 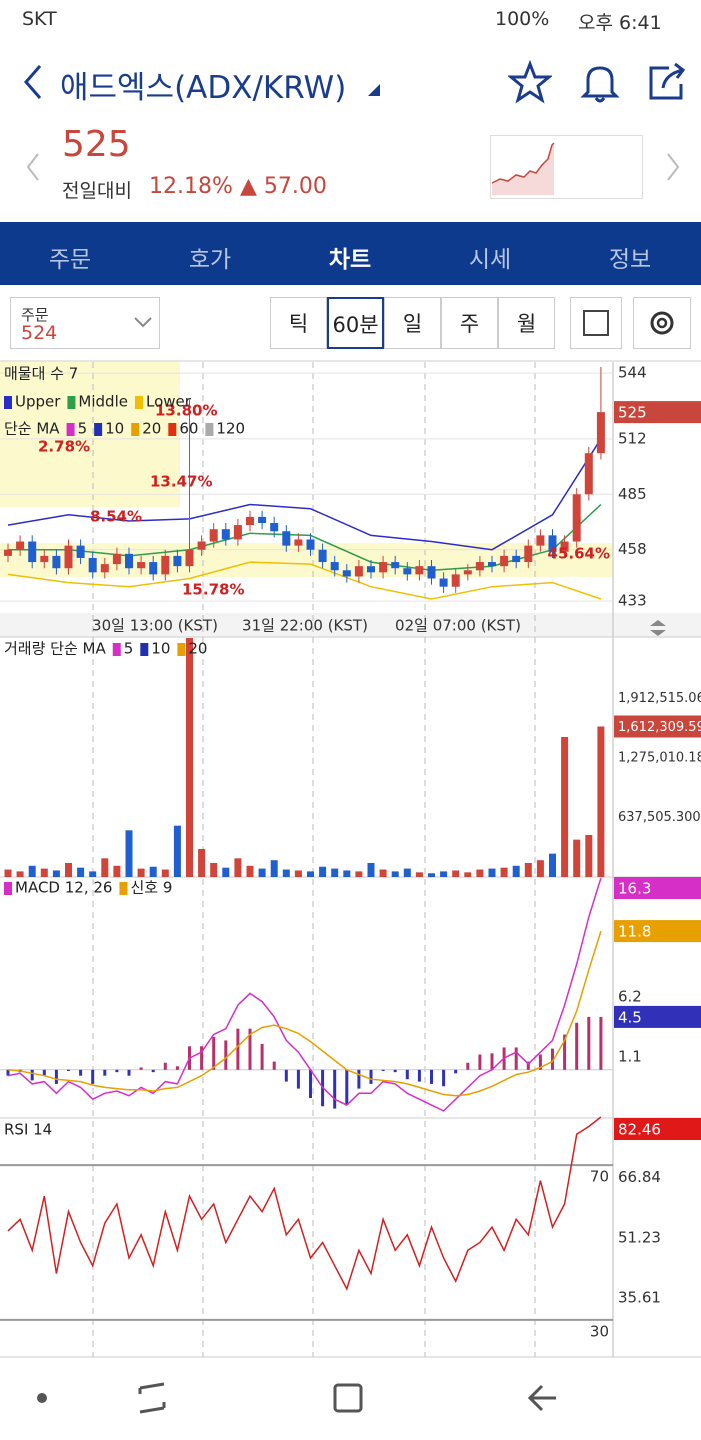 I want to click on ma-period: 20, so click(x=151, y=429).